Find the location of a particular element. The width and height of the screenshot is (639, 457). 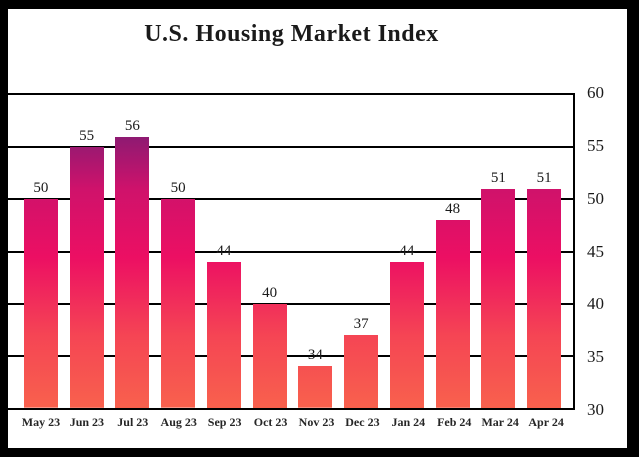

bar-slot-Aug 23: 50 is located at coordinates (178, 251).